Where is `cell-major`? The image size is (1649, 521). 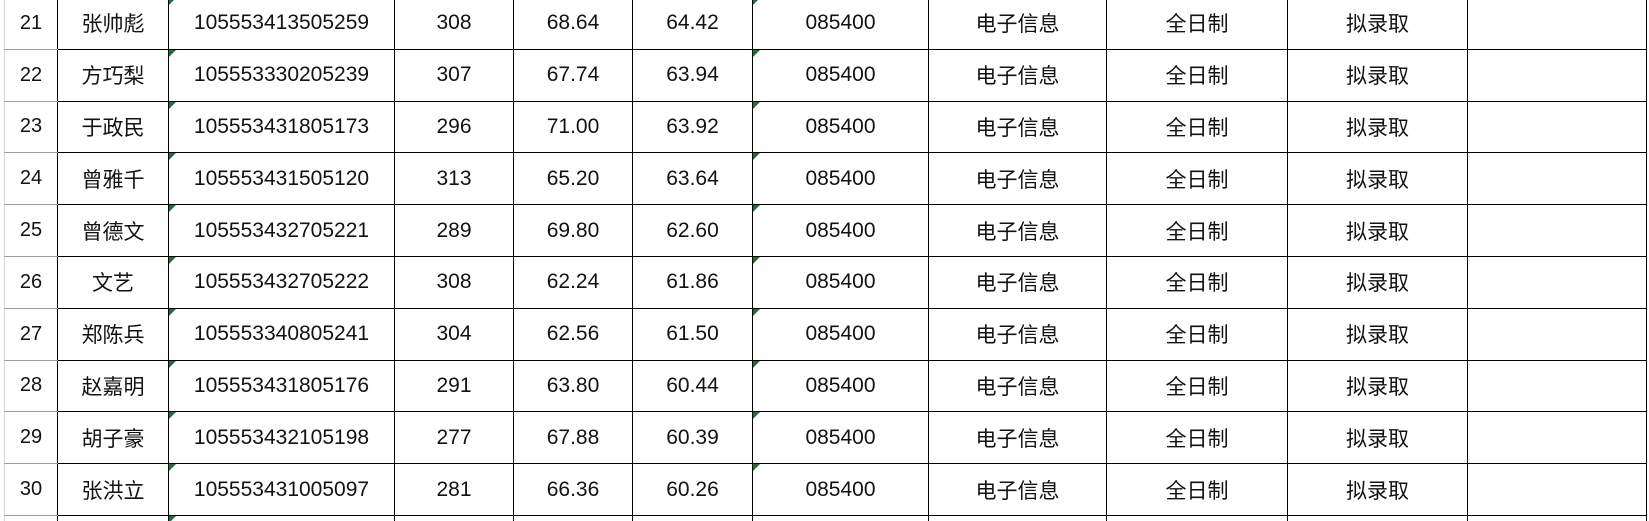 cell-major is located at coordinates (1017, 517).